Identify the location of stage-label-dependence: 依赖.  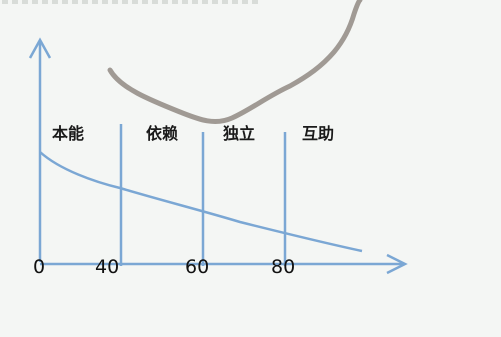
(162, 133).